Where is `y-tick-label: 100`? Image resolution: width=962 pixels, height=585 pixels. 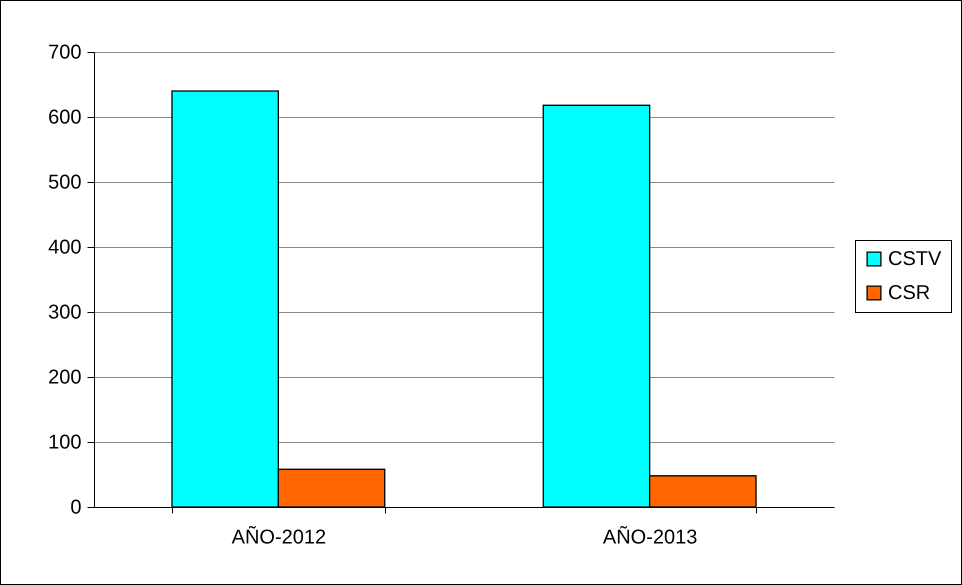 y-tick-label: 100 is located at coordinates (65, 443).